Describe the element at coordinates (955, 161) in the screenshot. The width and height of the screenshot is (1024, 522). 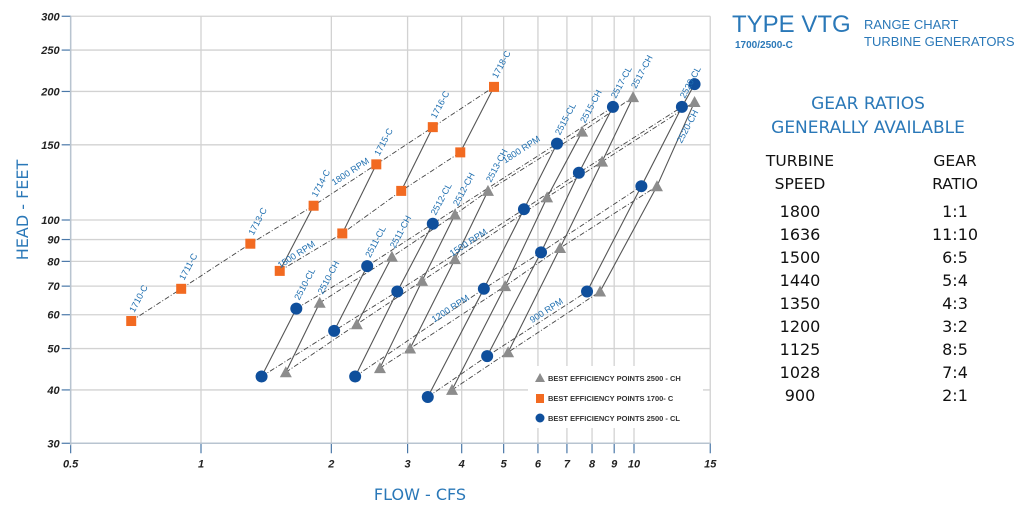
I see `header-line: GEAR` at that location.